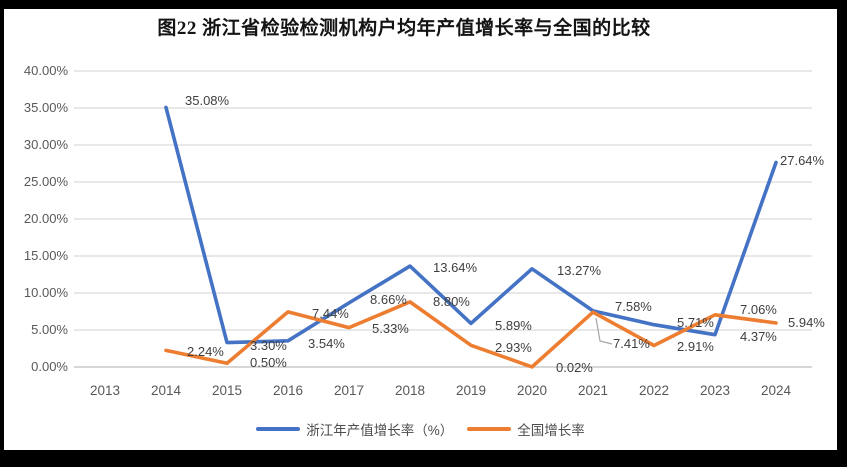  I want to click on data-label: 7.06%, so click(758, 309).